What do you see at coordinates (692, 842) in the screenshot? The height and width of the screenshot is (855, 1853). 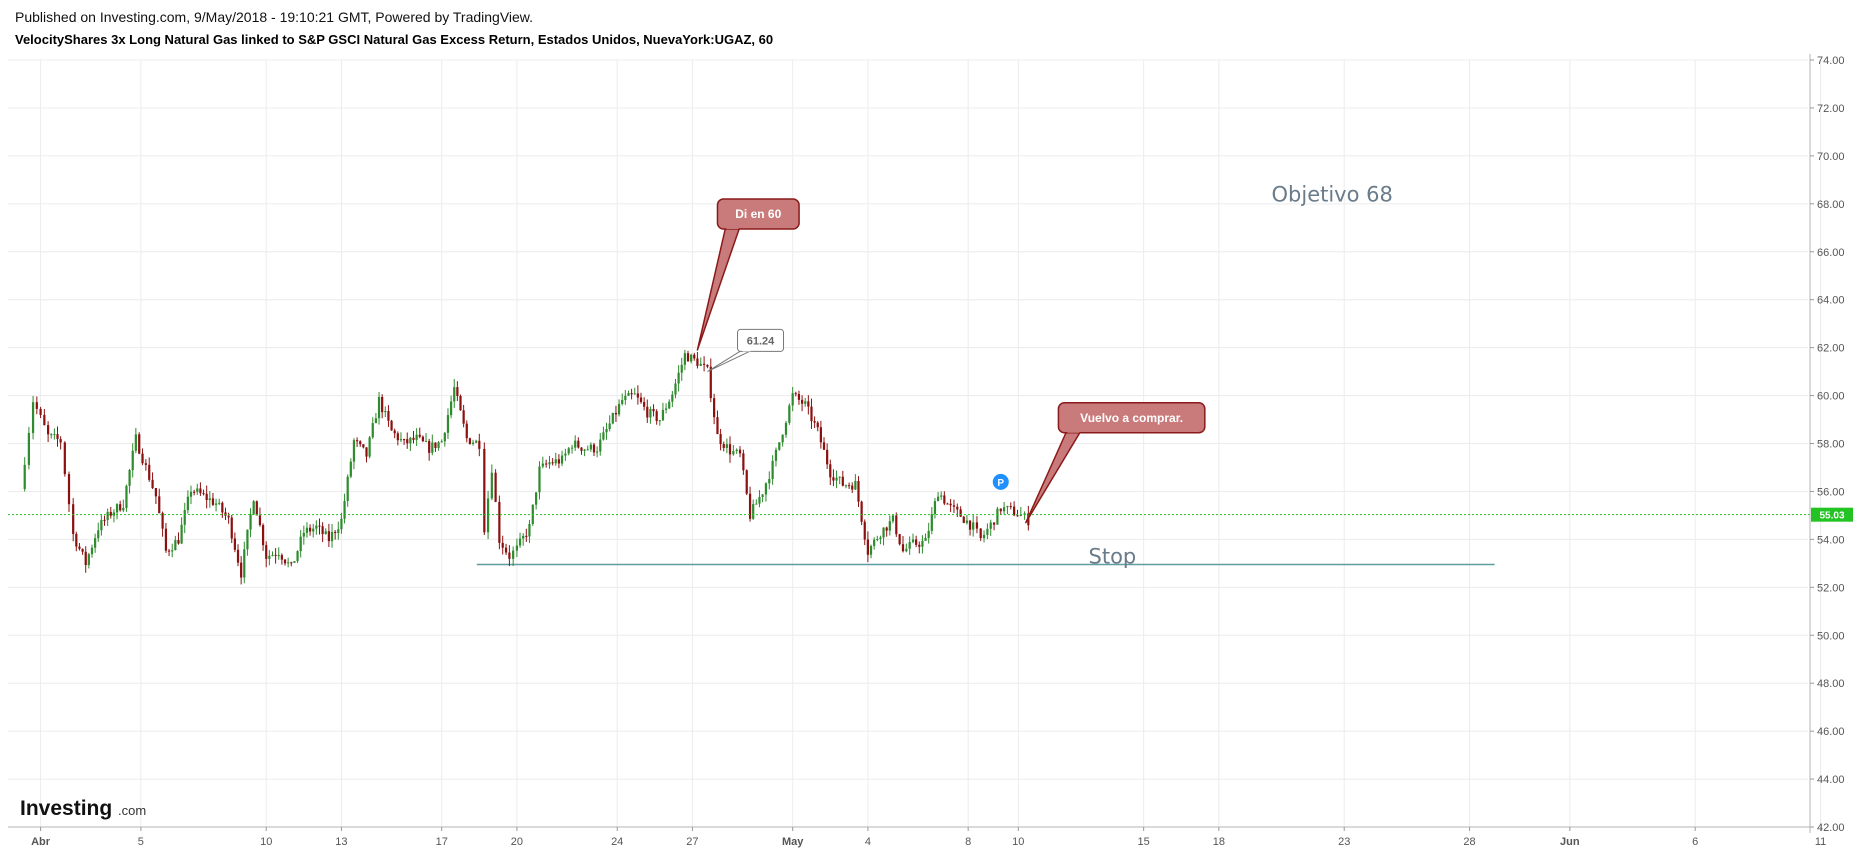 I see `x-tick-label: 27` at bounding box center [692, 842].